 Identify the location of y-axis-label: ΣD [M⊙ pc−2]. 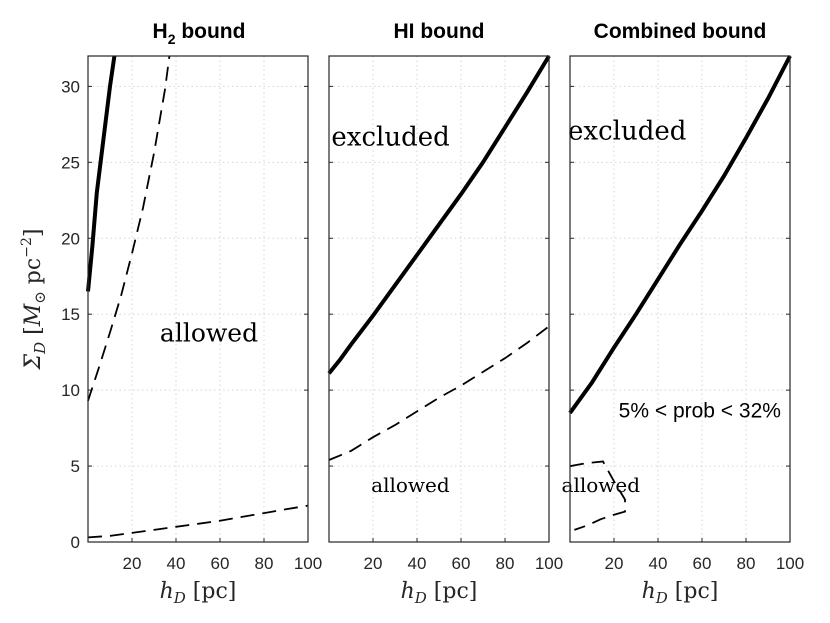
(34, 300).